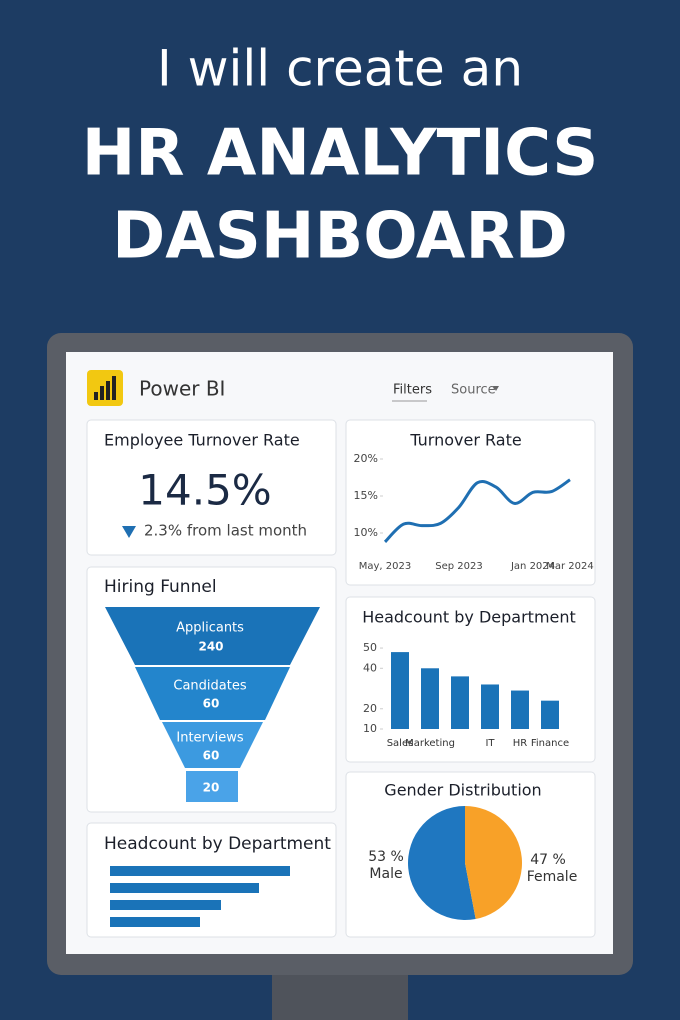 The width and height of the screenshot is (680, 1020). Describe the element at coordinates (129, 532) in the screenshot. I see `down-arrow` at that location.